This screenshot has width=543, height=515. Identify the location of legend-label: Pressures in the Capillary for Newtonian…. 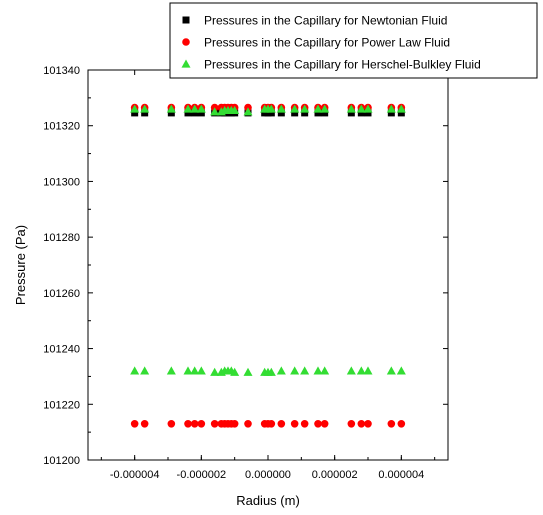
(325, 21).